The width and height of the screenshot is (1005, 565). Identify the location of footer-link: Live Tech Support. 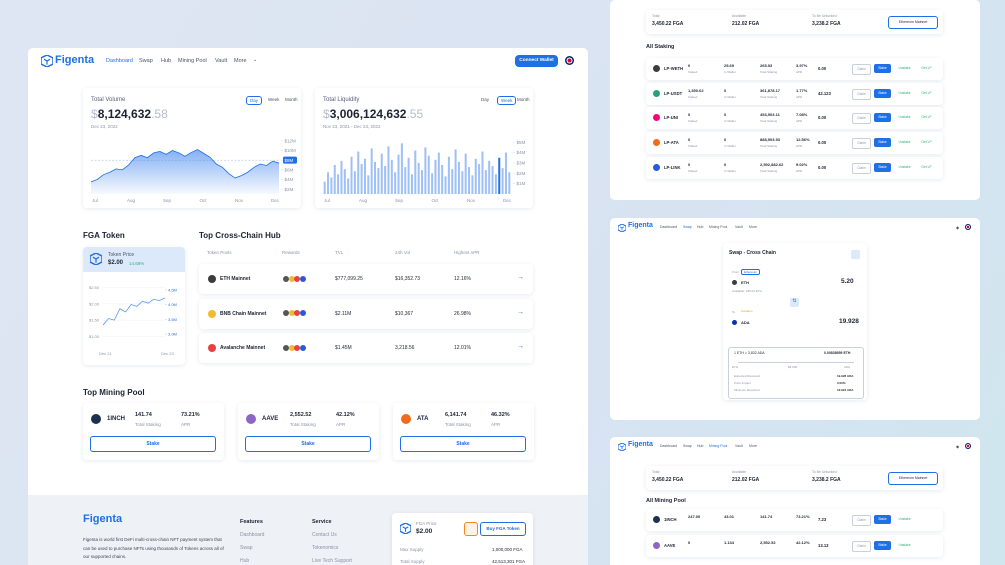
(332, 561).